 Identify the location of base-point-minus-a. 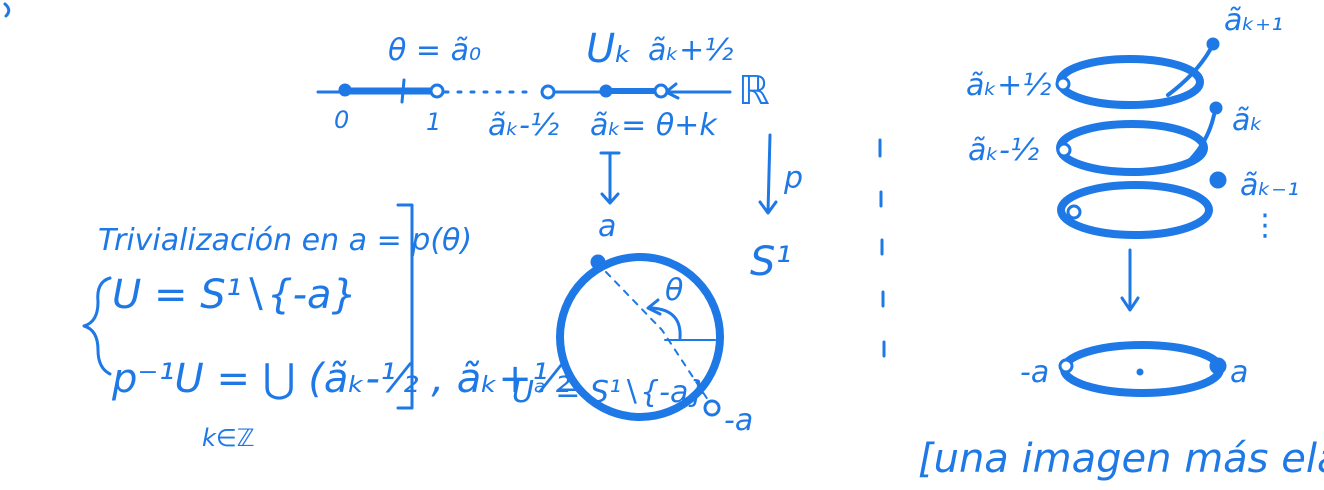
(1066, 366).